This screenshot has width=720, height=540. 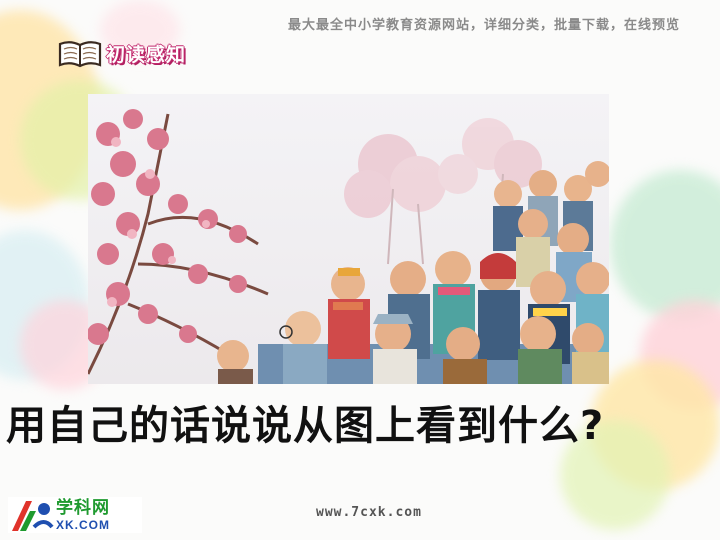 I want to click on xk-logo: 学科网 XK.COM, so click(x=75, y=515).